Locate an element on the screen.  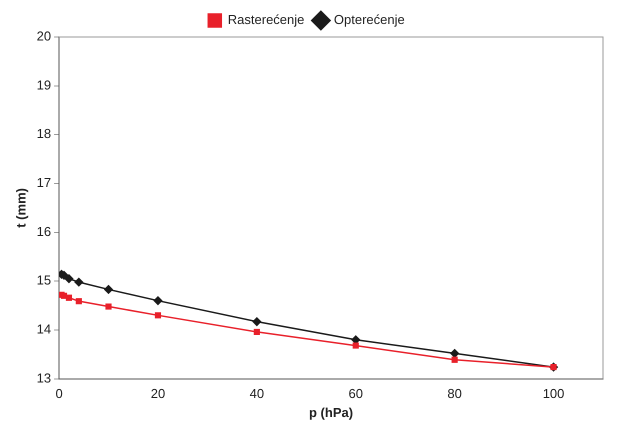
y-tick-label: 18 is located at coordinates (44, 134).